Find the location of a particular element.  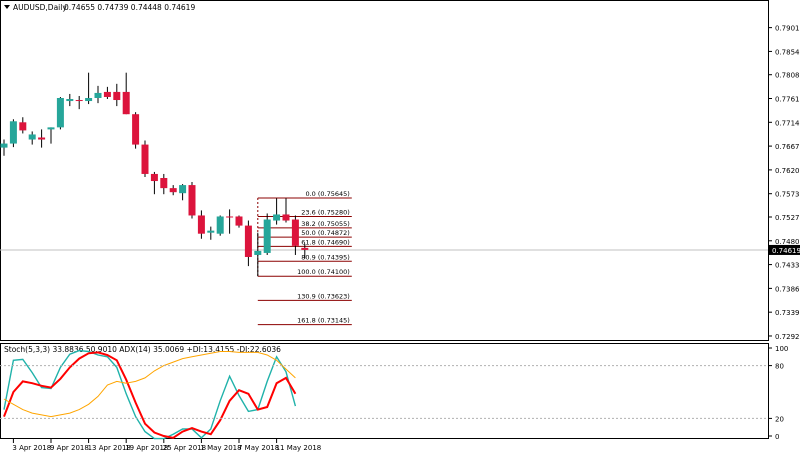

time-axis-label: 13 Apr 2018 is located at coordinates (109, 448).